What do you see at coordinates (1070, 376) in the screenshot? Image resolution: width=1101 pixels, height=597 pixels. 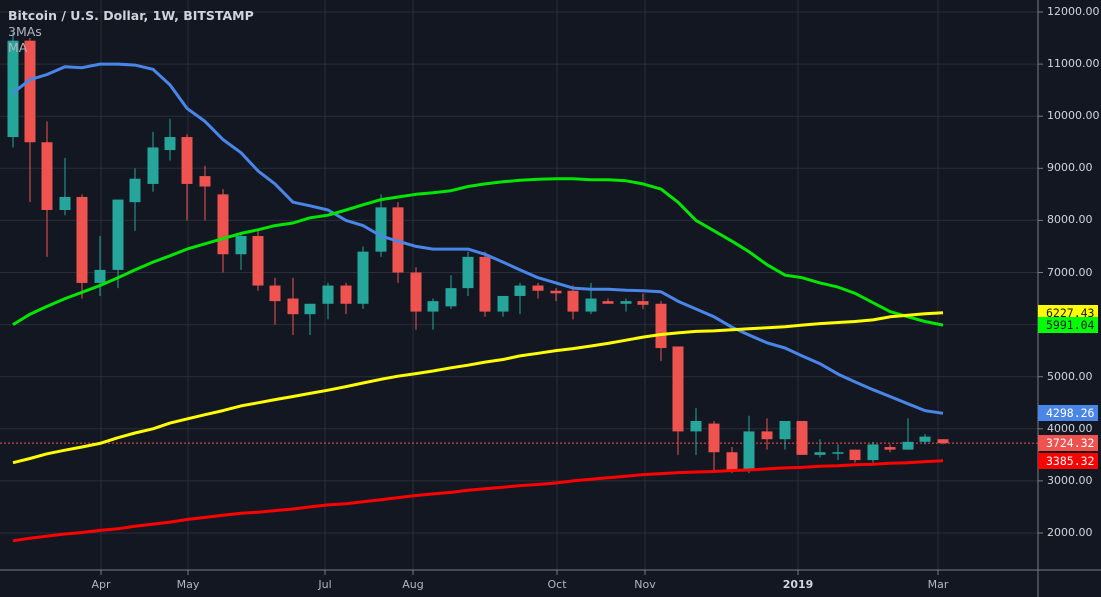 I see `price-tick-label: 5000.00` at bounding box center [1070, 376].